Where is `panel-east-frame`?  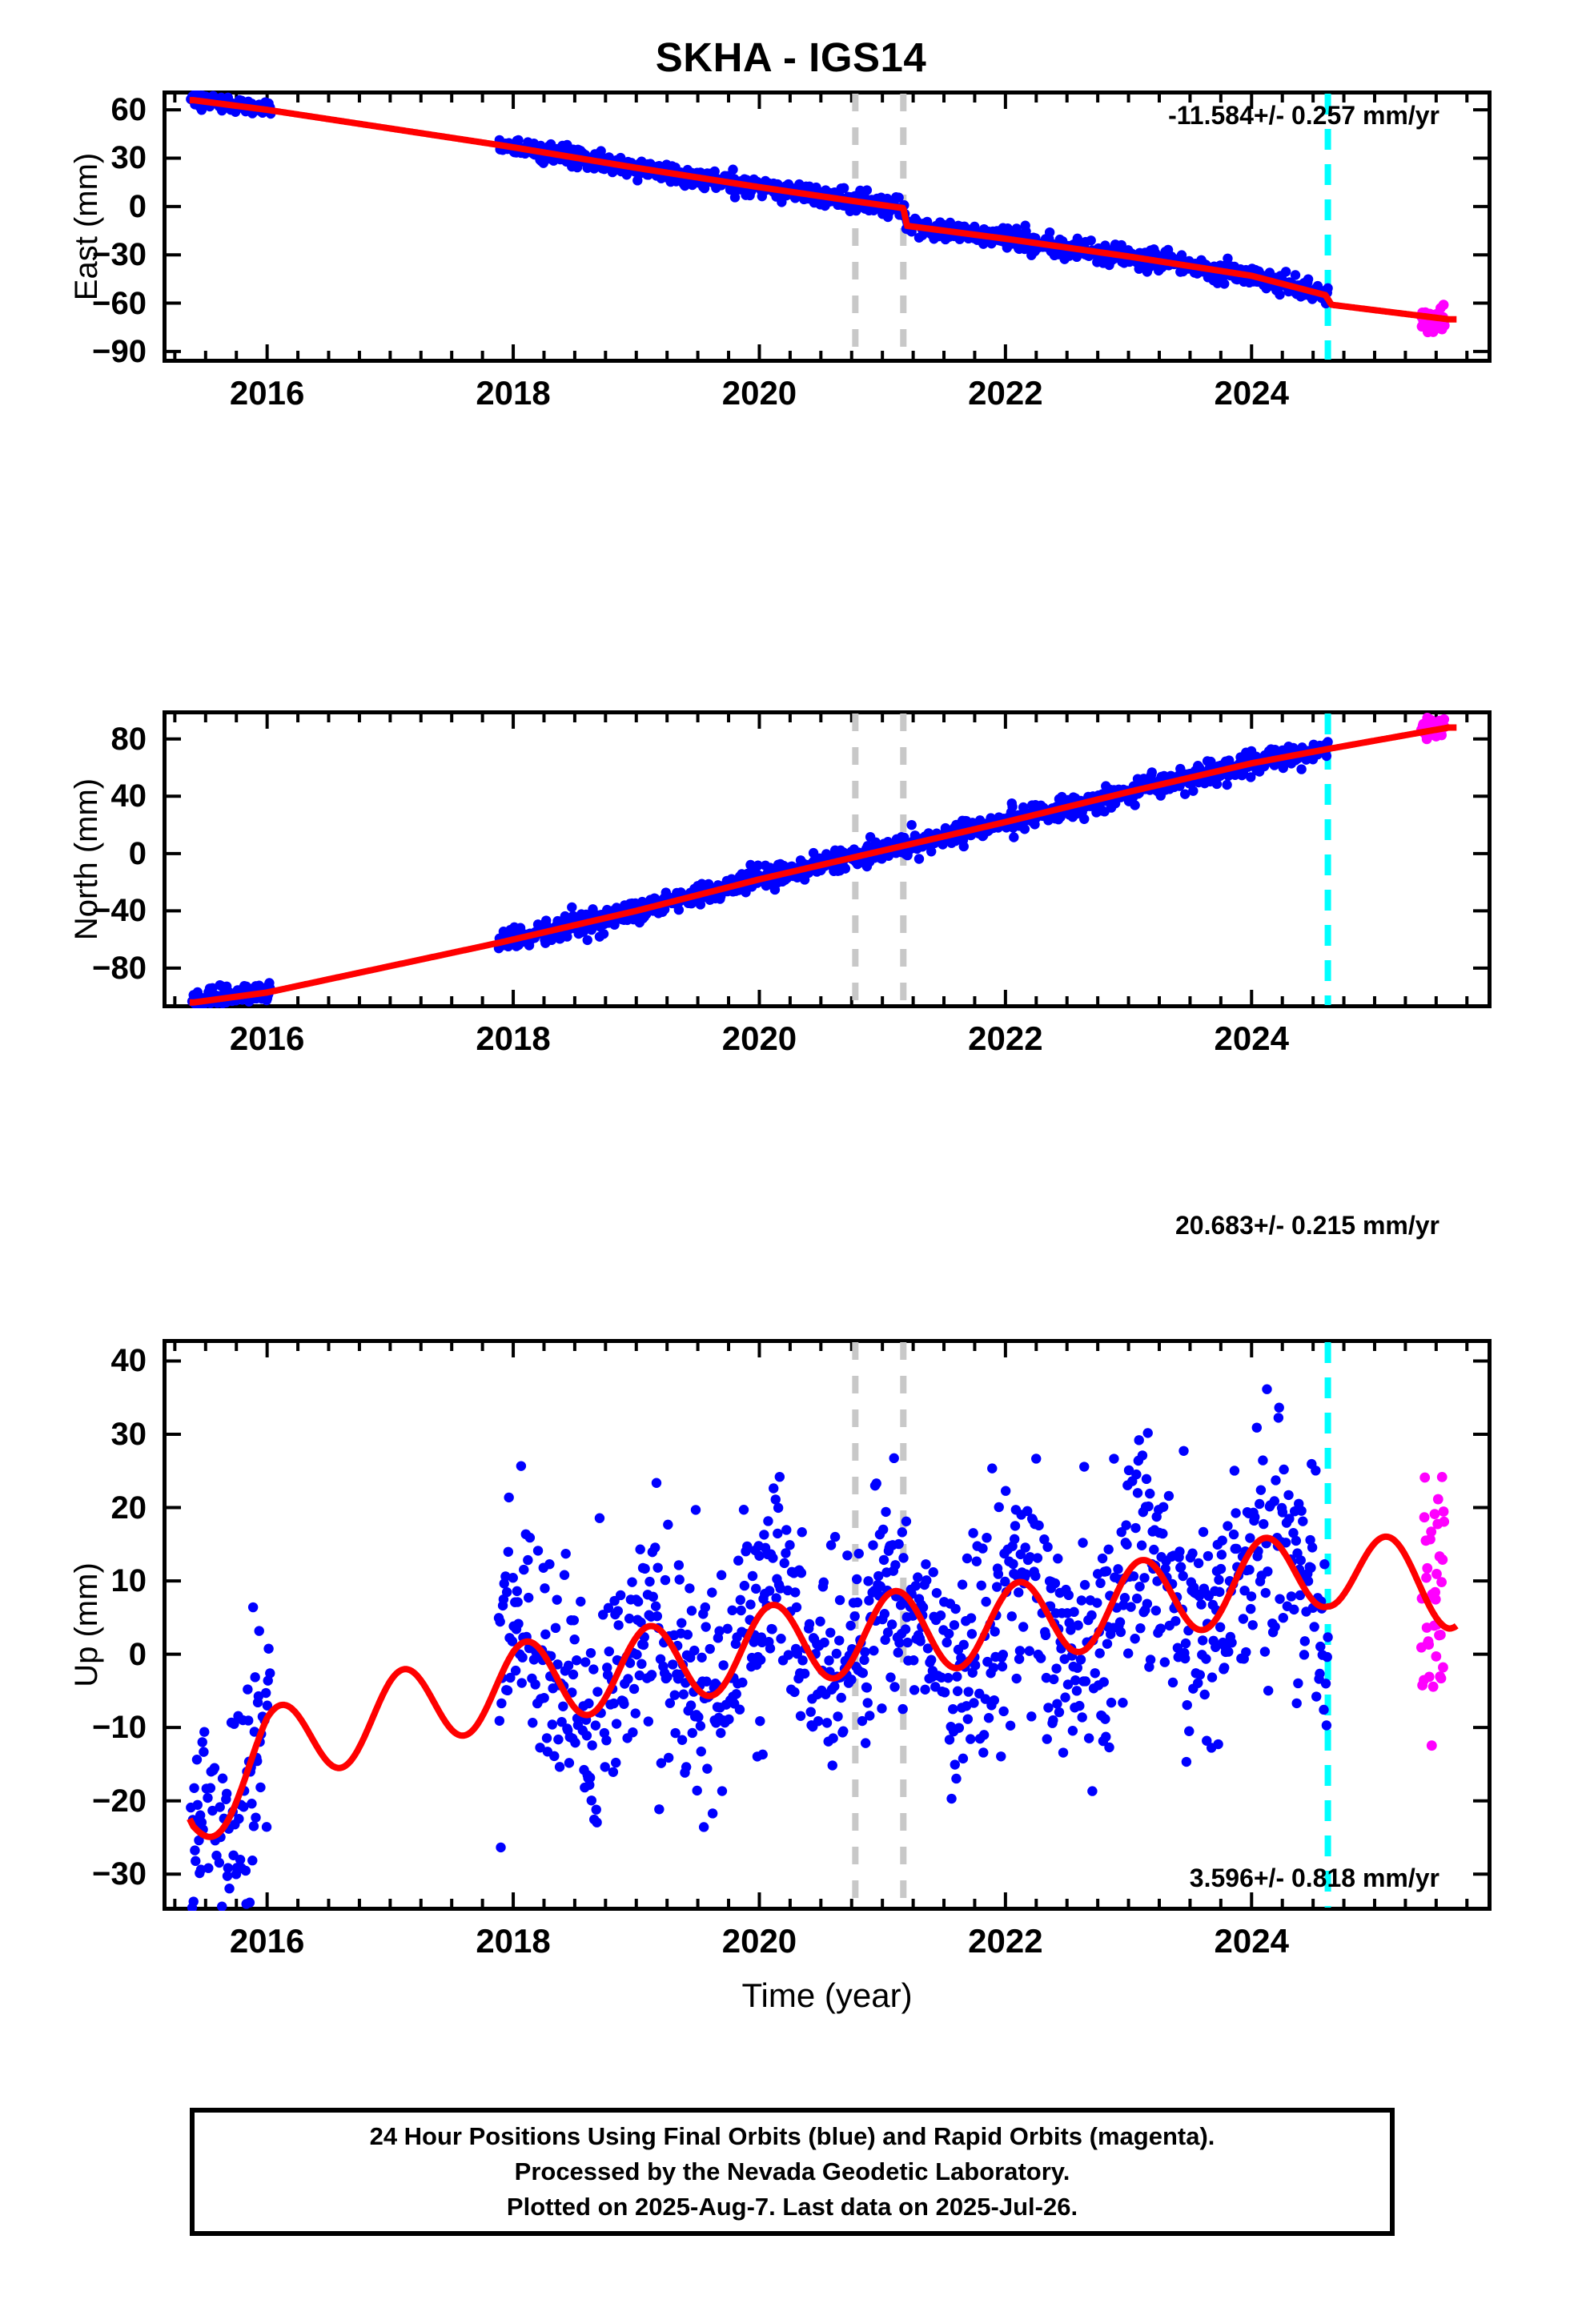 panel-east-frame is located at coordinates (827, 226).